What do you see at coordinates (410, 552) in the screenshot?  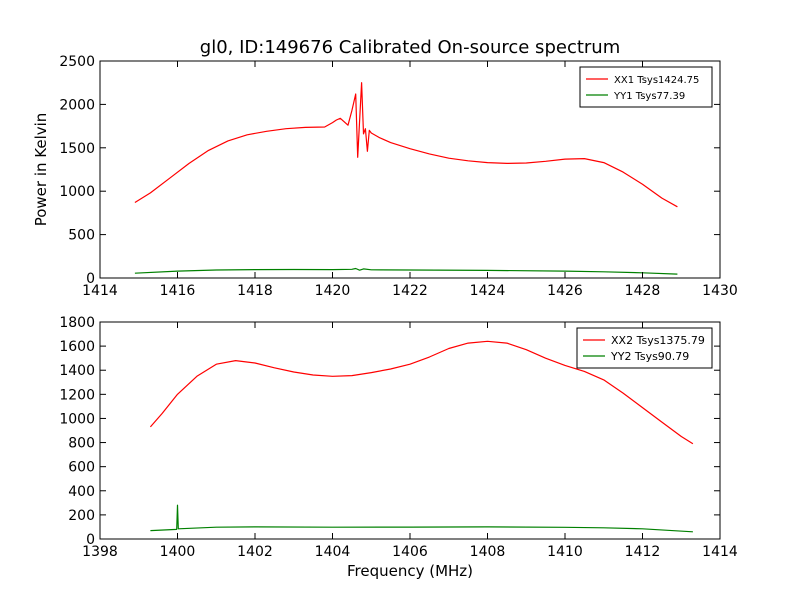 I see `x-tick-label: 1406` at bounding box center [410, 552].